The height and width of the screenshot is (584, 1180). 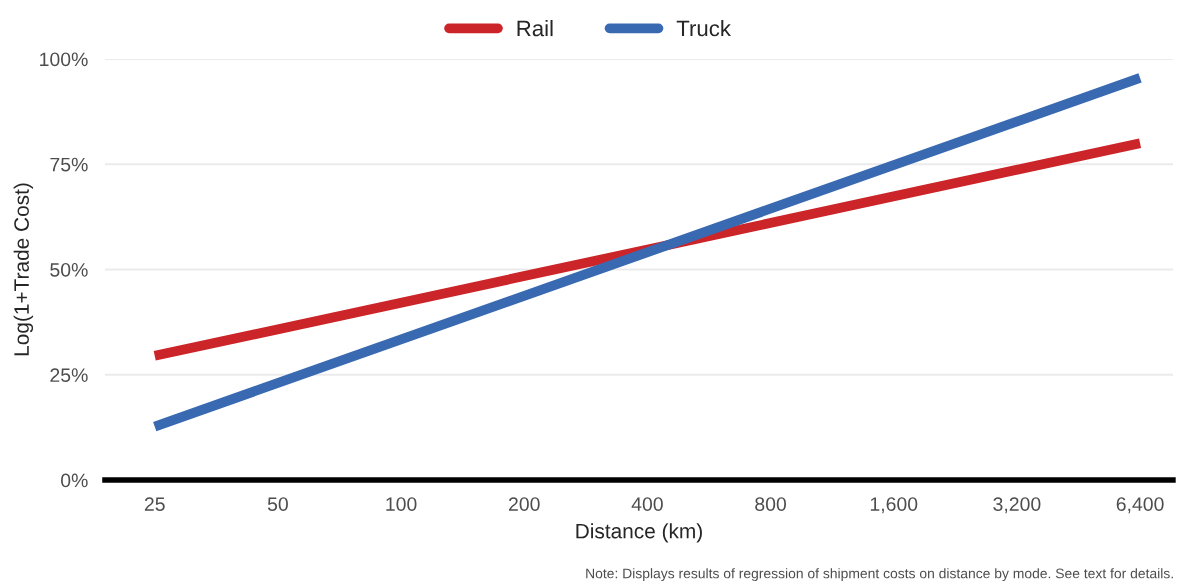 What do you see at coordinates (894, 505) in the screenshot?
I see `x-tick-label: 1,600` at bounding box center [894, 505].